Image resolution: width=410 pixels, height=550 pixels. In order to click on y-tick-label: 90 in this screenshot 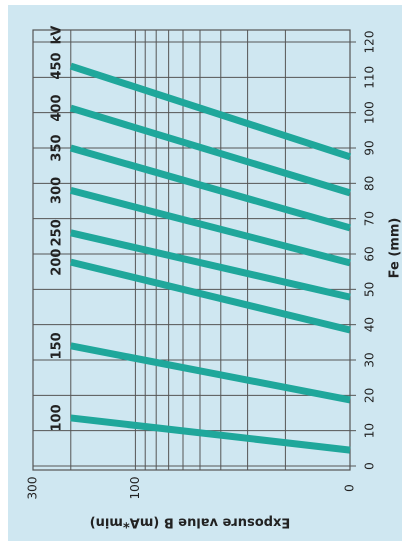, I will do `click(370, 147)`.